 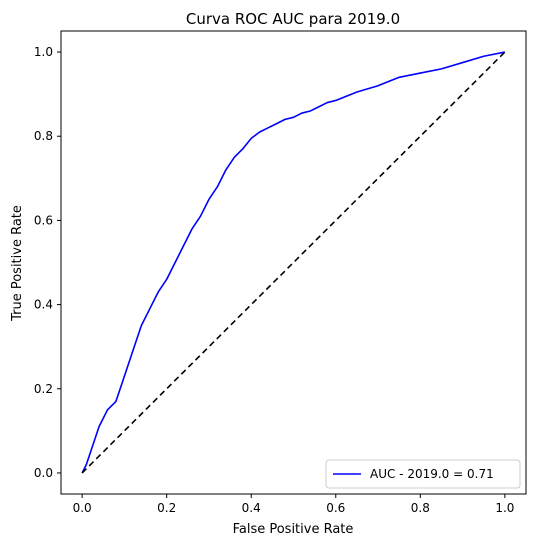 What do you see at coordinates (47, 262) in the screenshot?
I see `y-axis-ticks: 0.0 0.2 0.4 0.6 0.8 1.0` at bounding box center [47, 262].